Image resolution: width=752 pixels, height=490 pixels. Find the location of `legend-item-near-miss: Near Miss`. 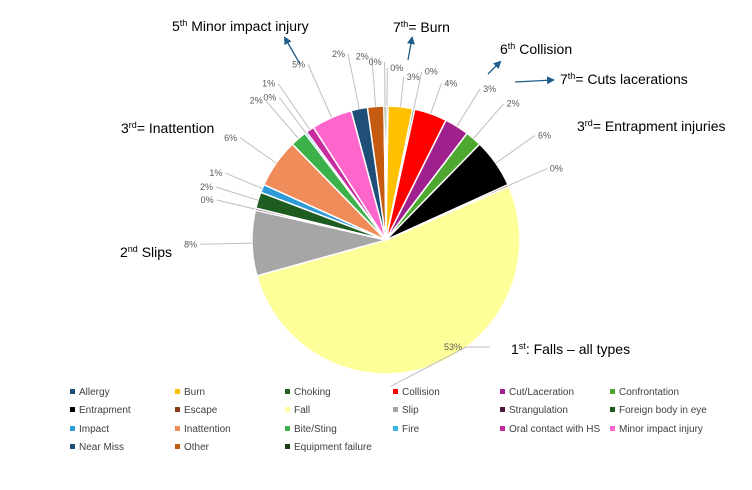

legend-item-near-miss: Near Miss is located at coordinates (97, 447).